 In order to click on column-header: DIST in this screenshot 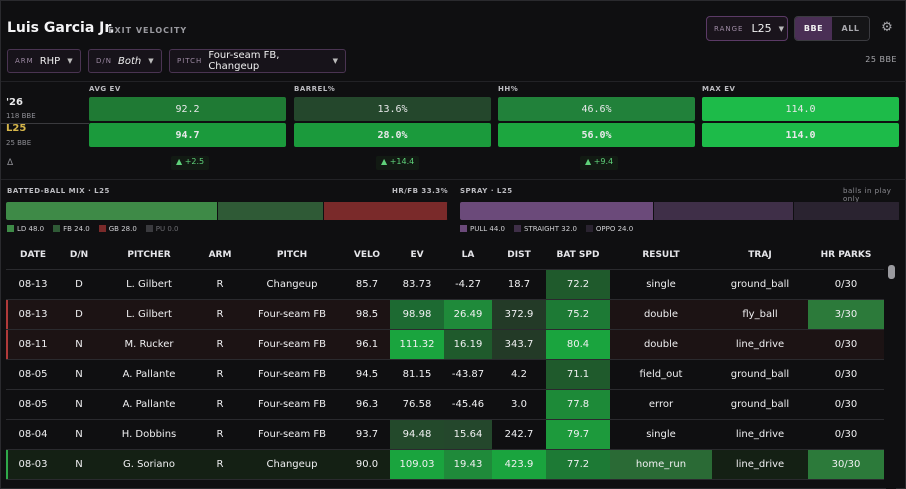, I will do `click(519, 255)`.